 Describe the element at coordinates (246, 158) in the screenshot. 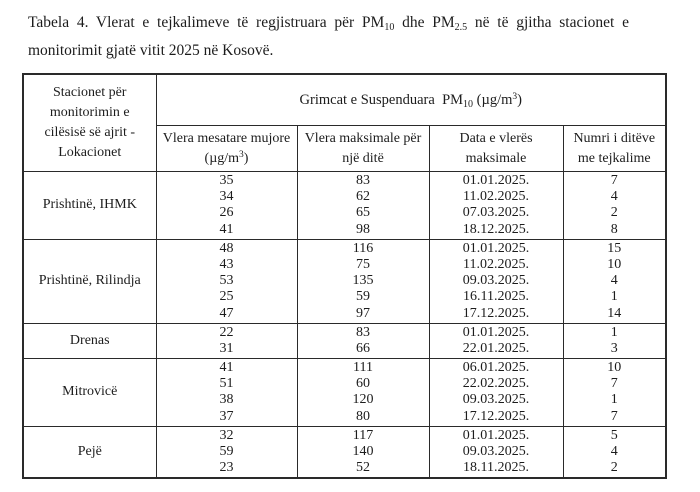

I see `col-header-text: )` at that location.